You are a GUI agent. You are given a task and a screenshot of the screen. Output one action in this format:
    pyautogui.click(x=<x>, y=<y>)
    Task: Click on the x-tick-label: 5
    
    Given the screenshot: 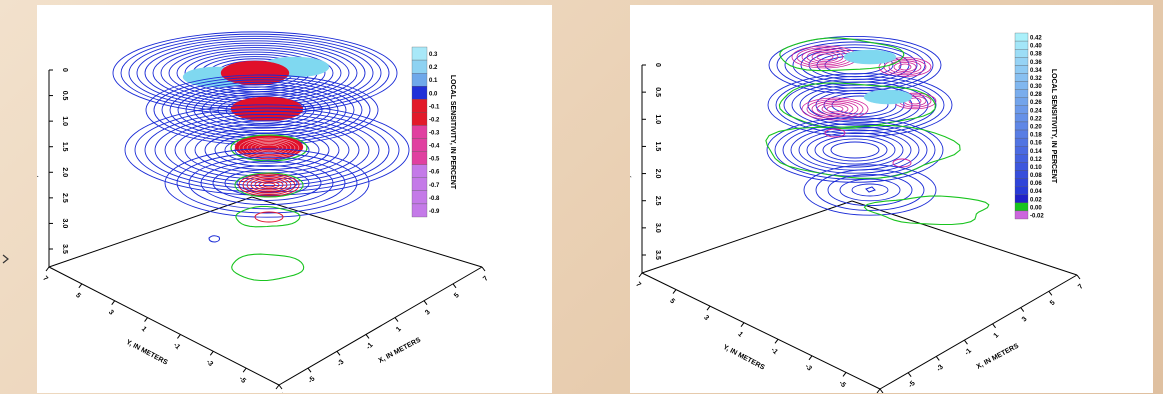 What is the action you would take?
    pyautogui.click(x=457, y=296)
    